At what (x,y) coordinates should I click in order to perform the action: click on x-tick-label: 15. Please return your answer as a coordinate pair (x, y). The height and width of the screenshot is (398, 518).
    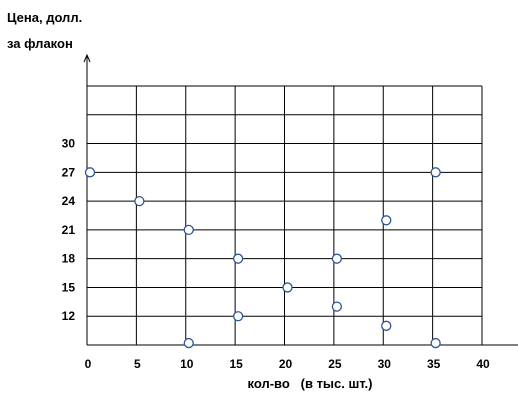
    Looking at the image, I should click on (236, 364).